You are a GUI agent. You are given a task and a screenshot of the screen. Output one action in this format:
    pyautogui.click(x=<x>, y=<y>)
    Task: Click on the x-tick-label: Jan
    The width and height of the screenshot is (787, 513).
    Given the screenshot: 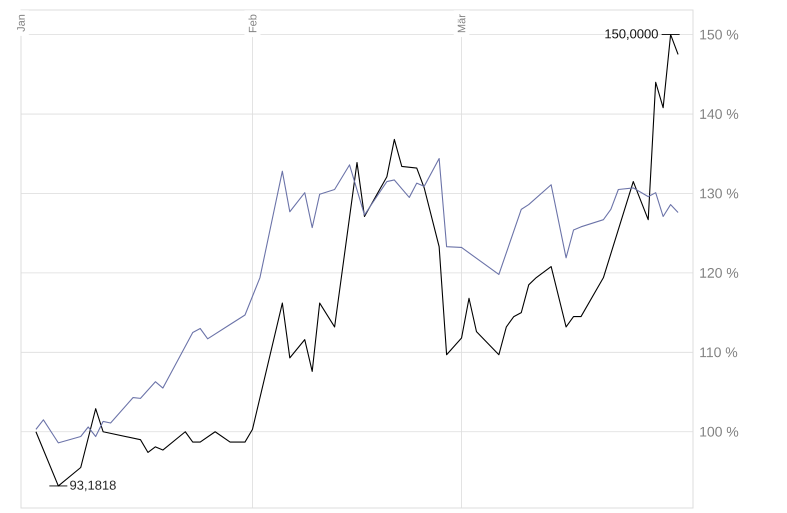 What is the action you would take?
    pyautogui.click(x=21, y=23)
    